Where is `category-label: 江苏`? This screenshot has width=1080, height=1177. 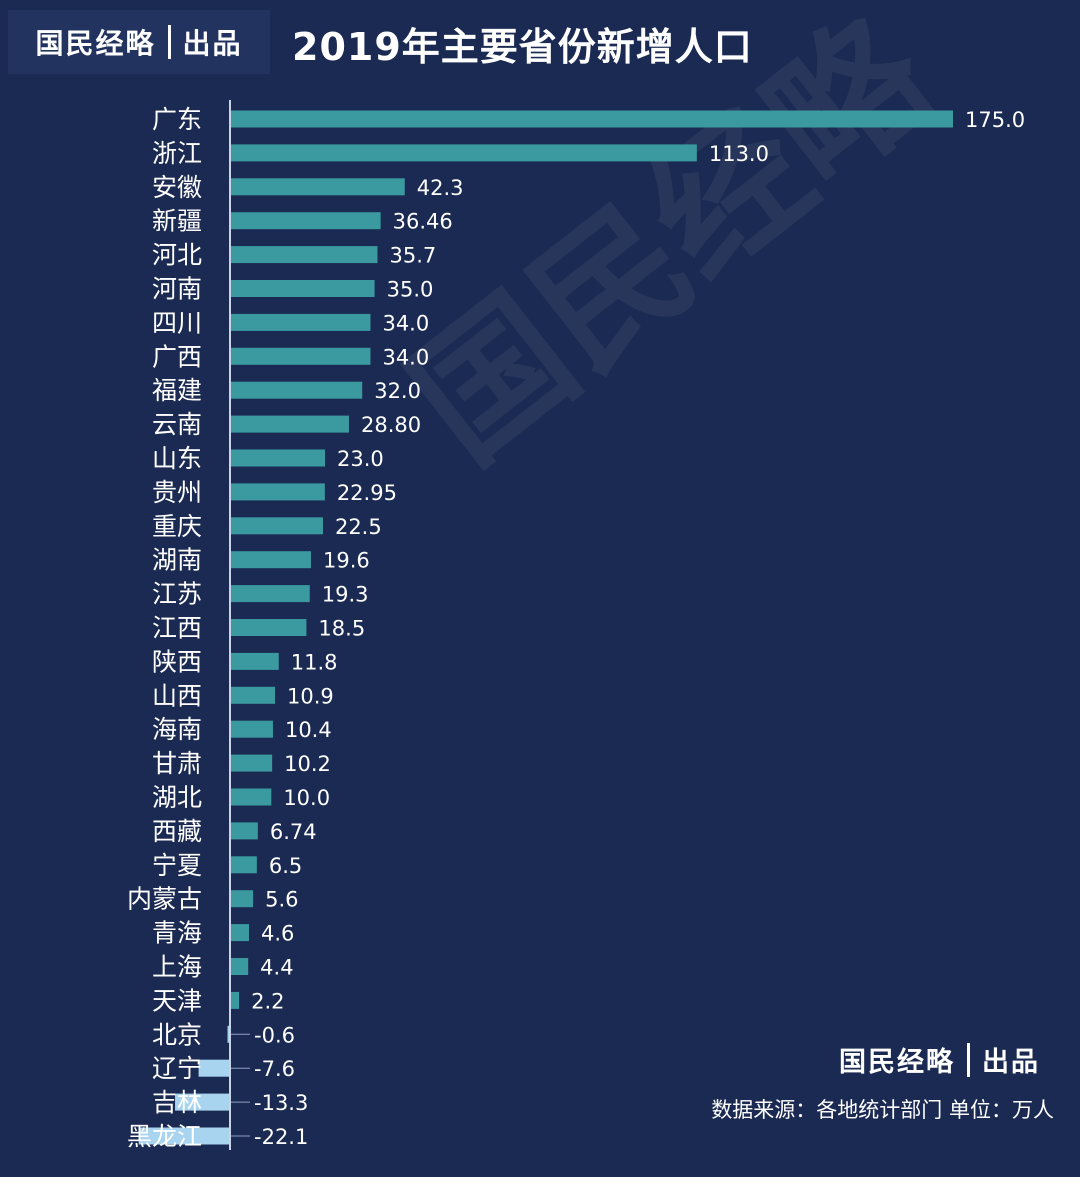 category-label: 江苏 is located at coordinates (177, 594).